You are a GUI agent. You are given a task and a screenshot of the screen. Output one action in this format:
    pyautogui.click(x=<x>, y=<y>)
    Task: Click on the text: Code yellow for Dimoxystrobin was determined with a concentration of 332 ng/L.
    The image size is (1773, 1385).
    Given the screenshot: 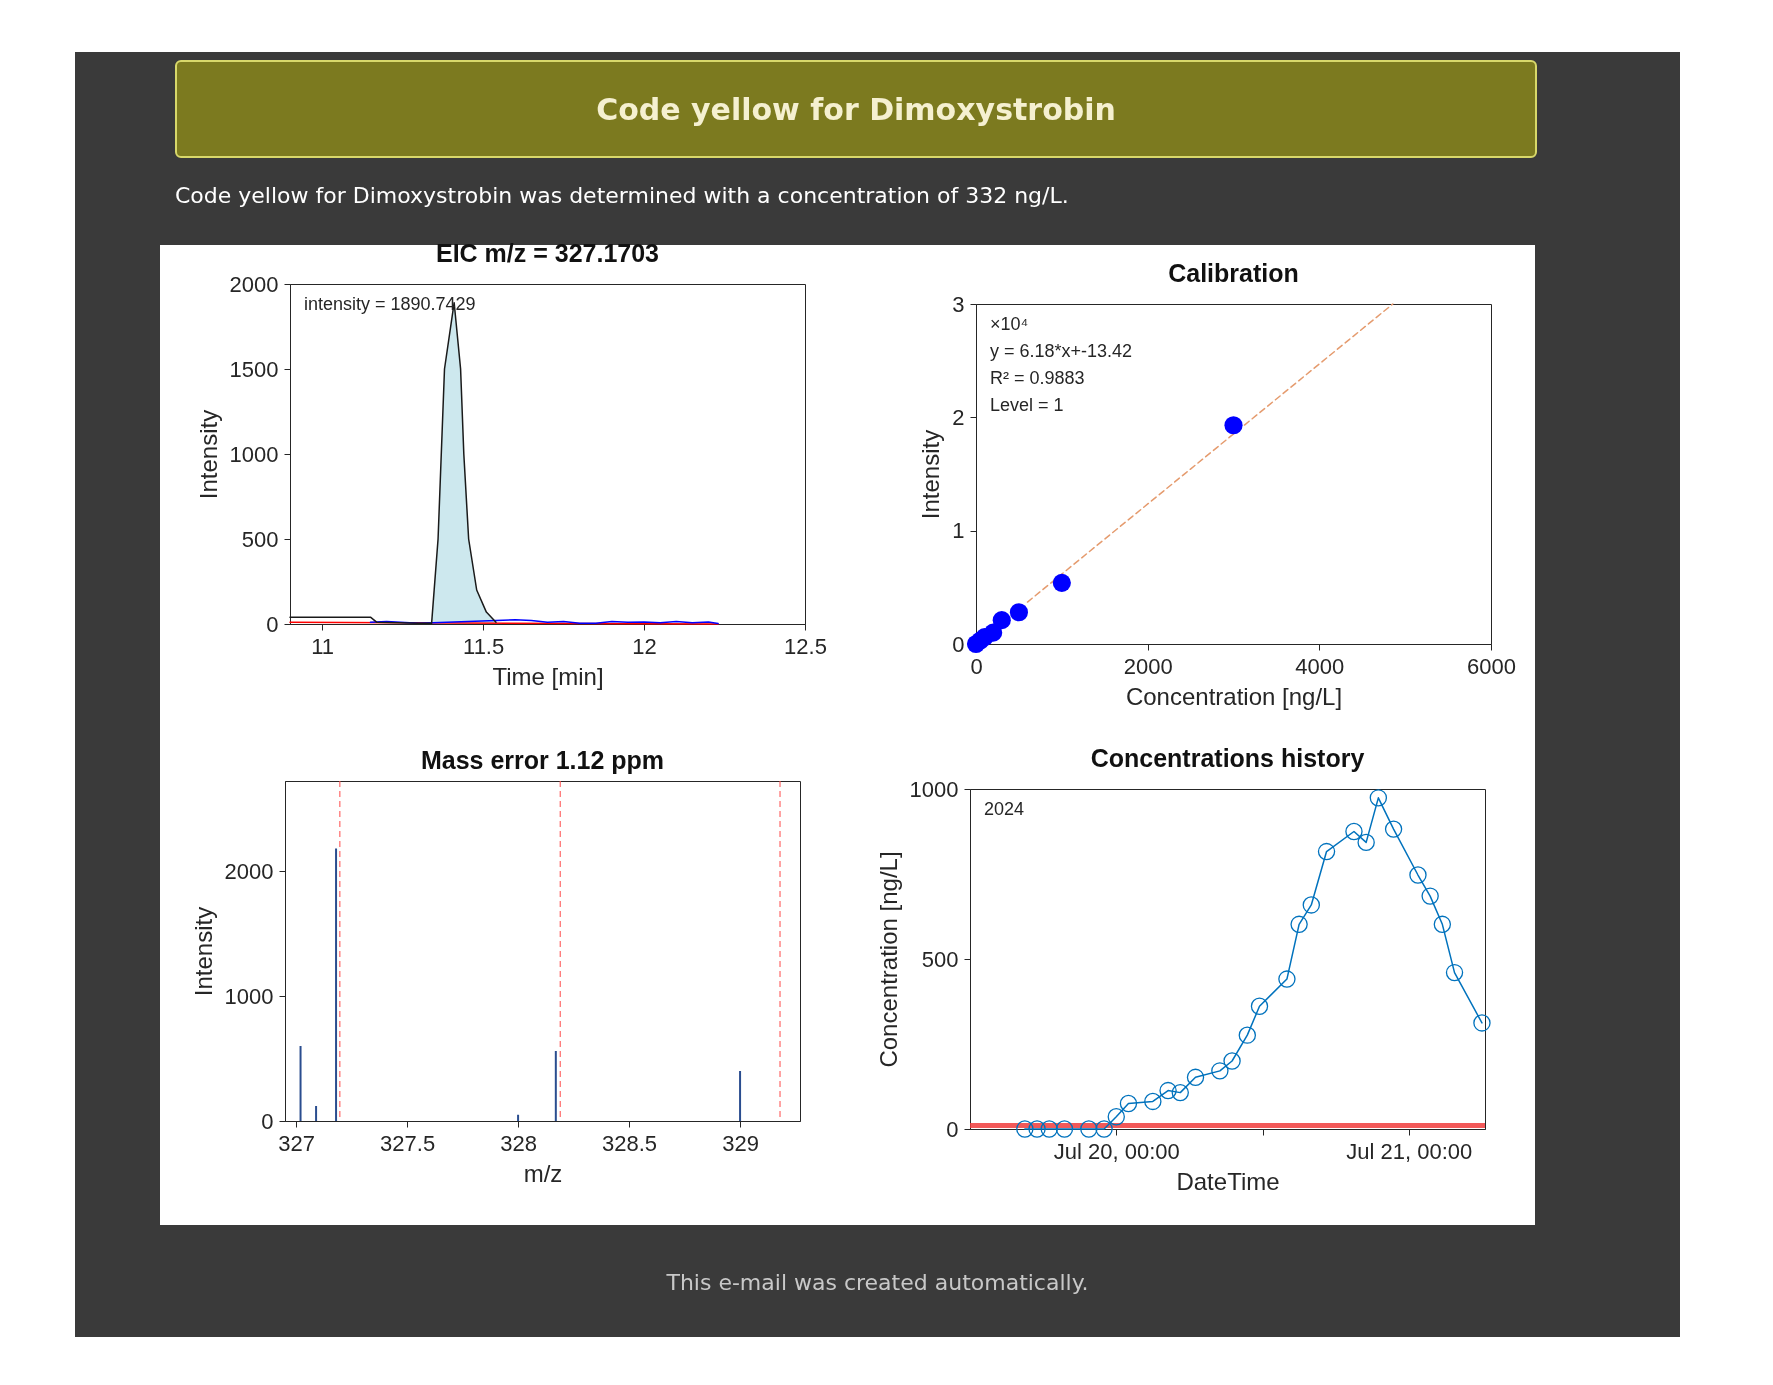 What is the action you would take?
    pyautogui.click(x=622, y=195)
    